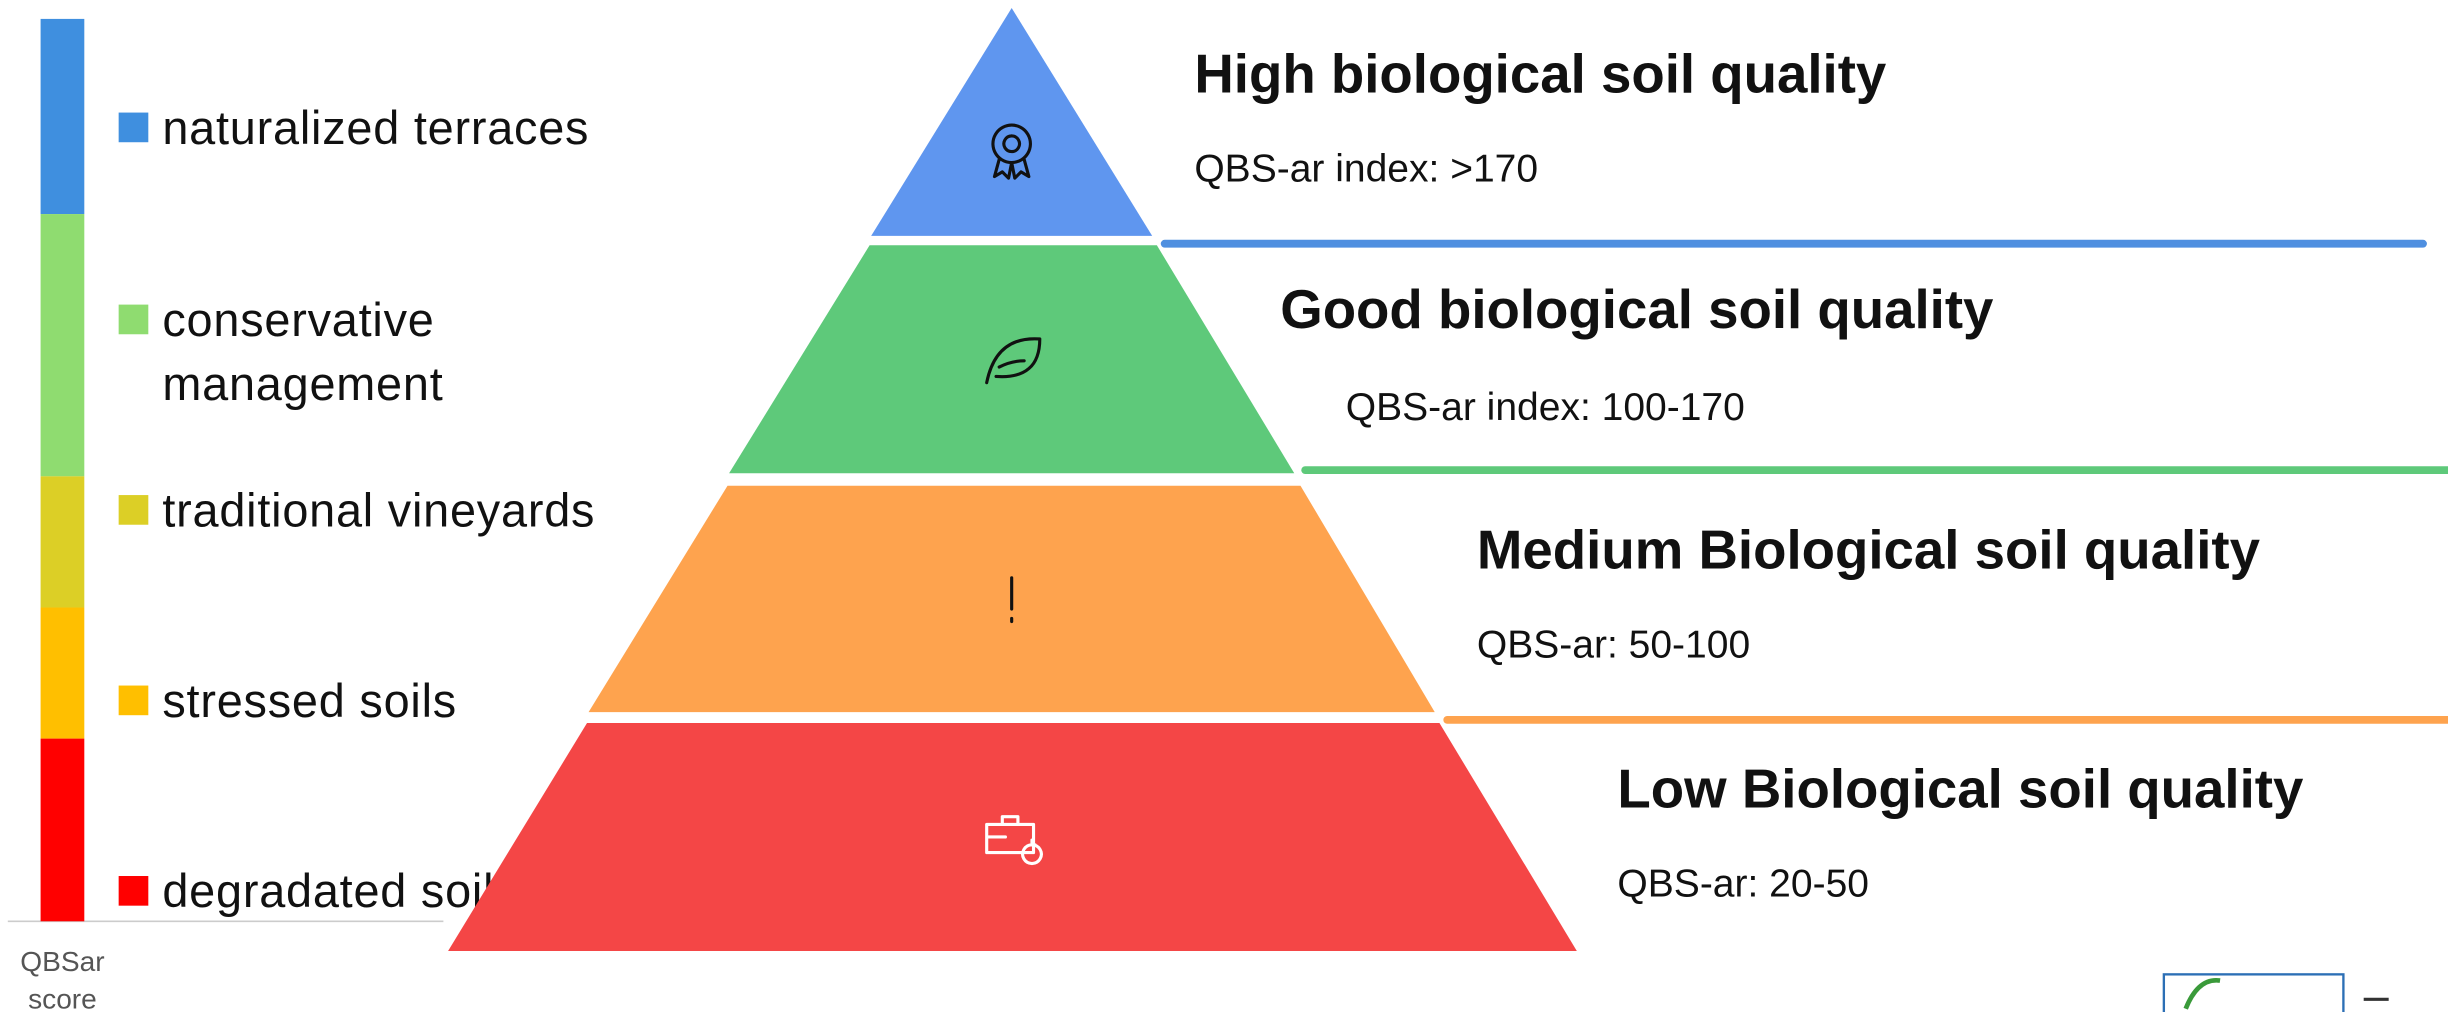  I want to click on level-subtitle: QBS-ar index: 100-170, so click(1545, 407).